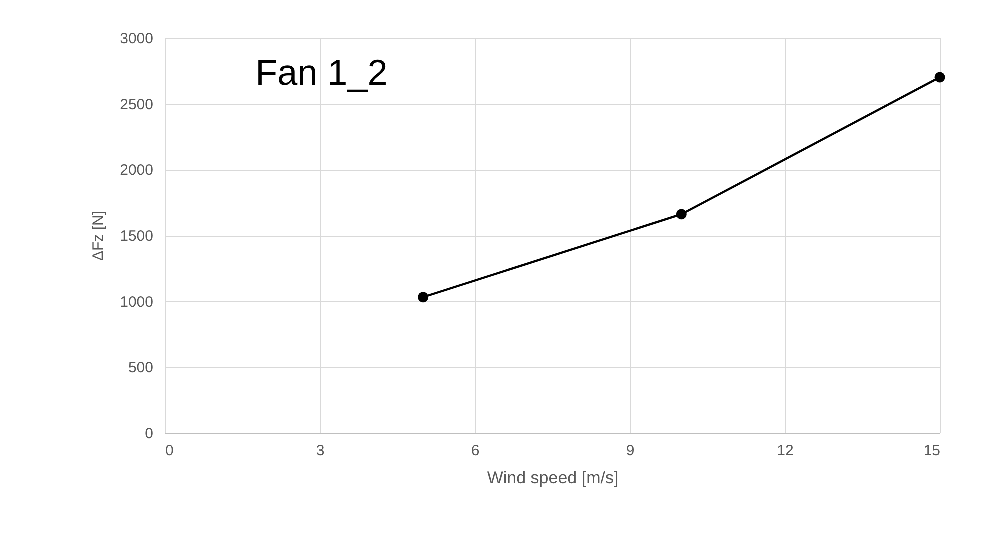  What do you see at coordinates (137, 171) in the screenshot?
I see `y-tick-label: 2000` at bounding box center [137, 171].